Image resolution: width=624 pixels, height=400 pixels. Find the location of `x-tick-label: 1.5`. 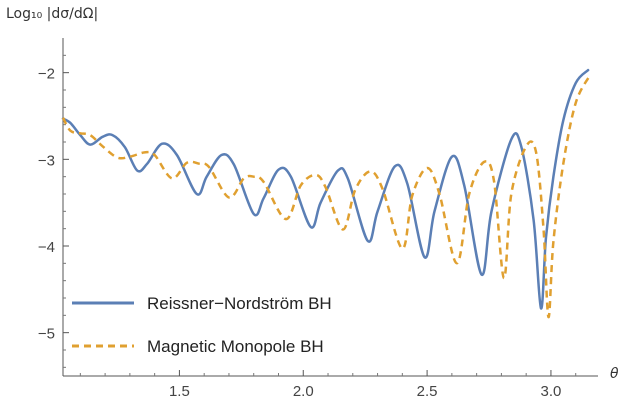

x-tick-label: 1.5 is located at coordinates (179, 391).